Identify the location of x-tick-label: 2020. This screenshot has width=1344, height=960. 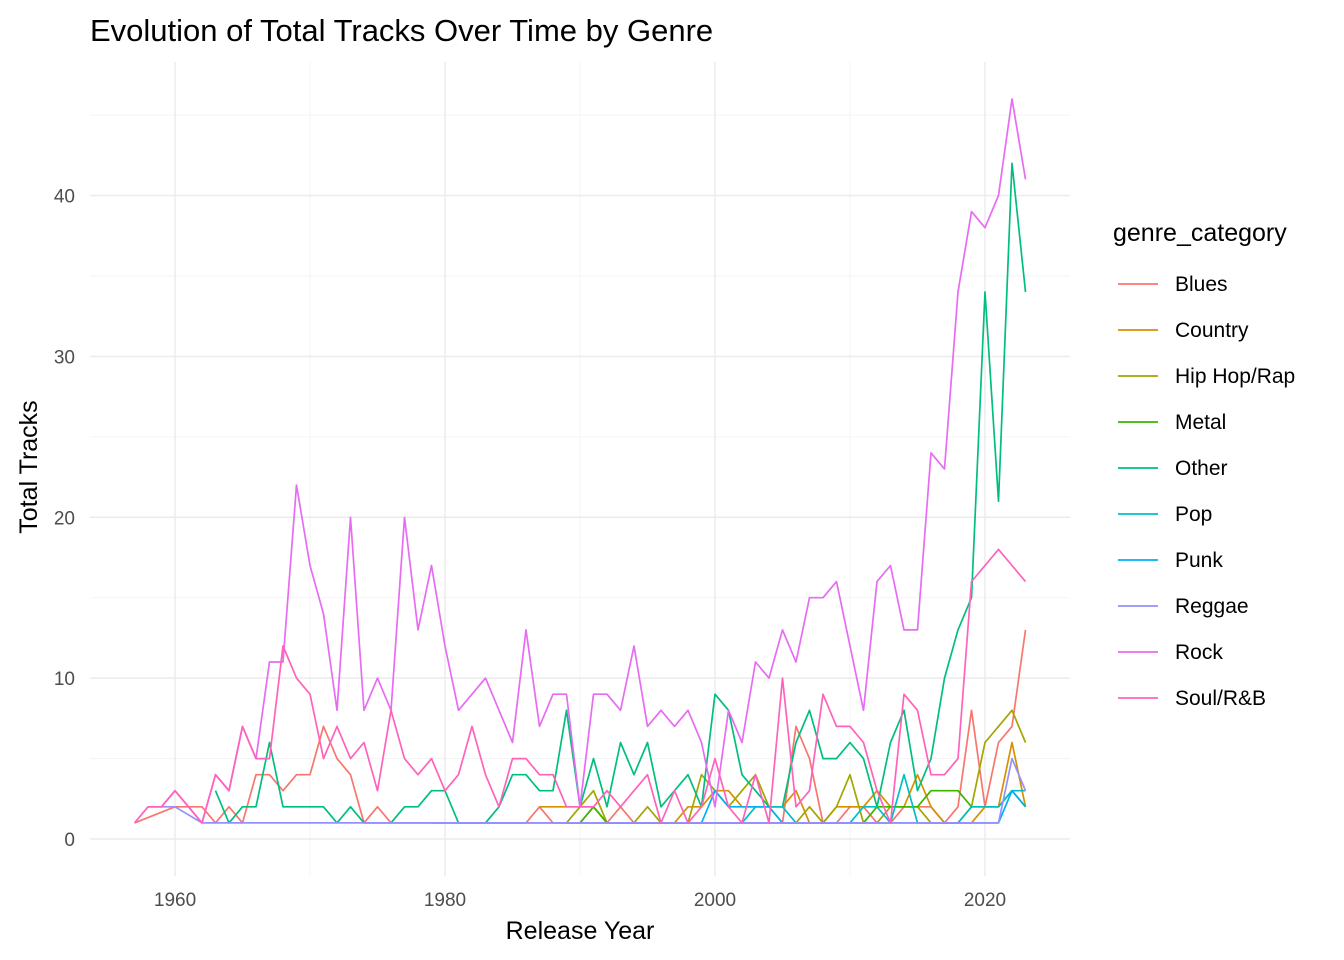
(985, 900).